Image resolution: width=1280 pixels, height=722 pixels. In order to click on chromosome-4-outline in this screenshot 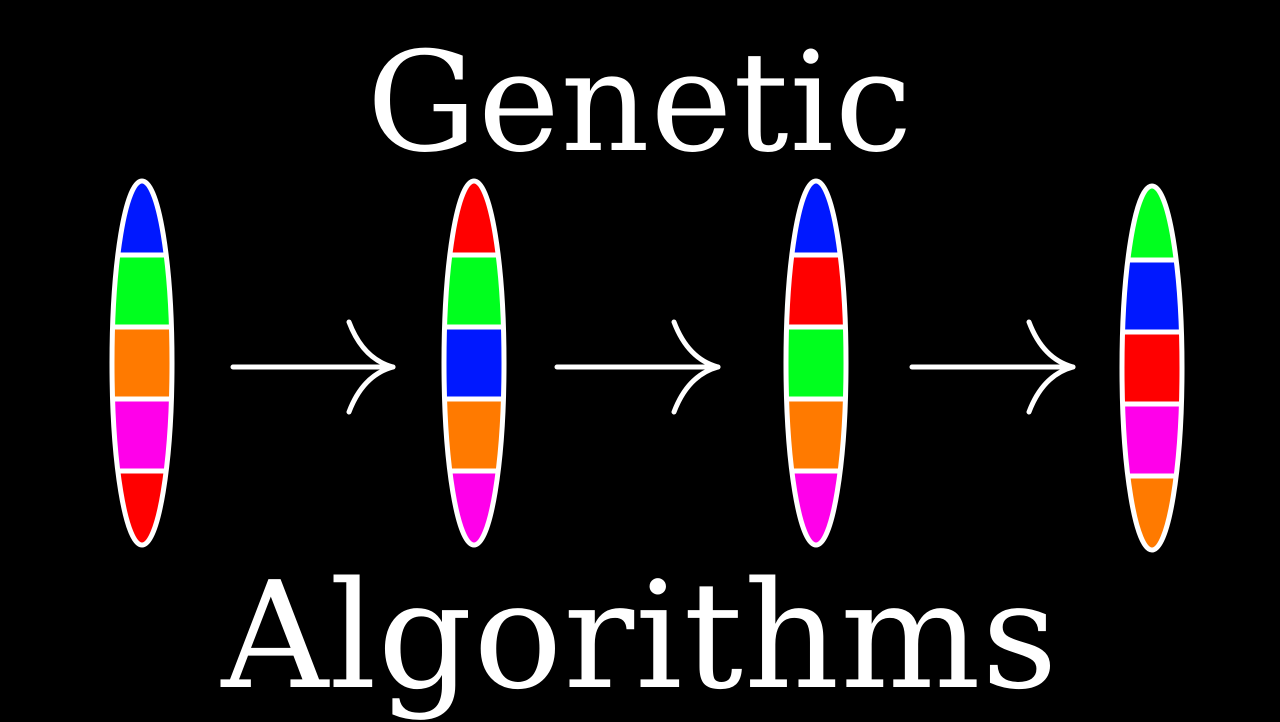, I will do `click(1152, 368)`.